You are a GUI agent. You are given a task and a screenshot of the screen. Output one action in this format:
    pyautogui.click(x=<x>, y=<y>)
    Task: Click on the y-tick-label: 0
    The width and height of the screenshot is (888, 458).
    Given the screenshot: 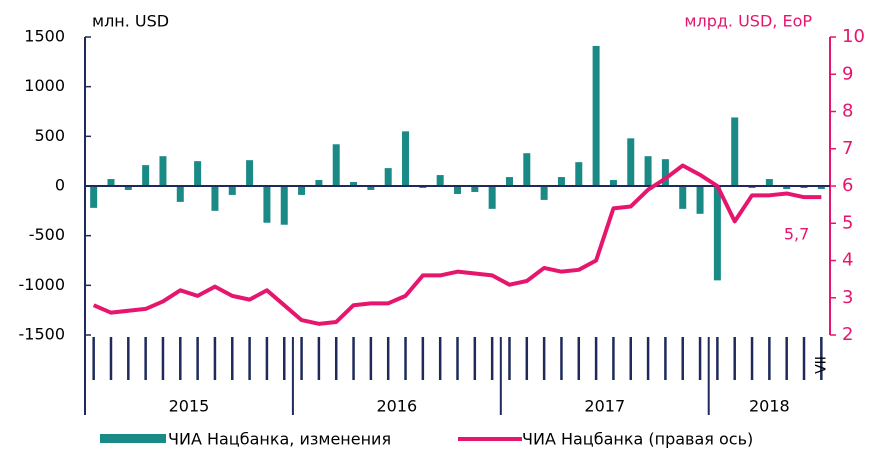 What is the action you would take?
    pyautogui.click(x=60, y=185)
    